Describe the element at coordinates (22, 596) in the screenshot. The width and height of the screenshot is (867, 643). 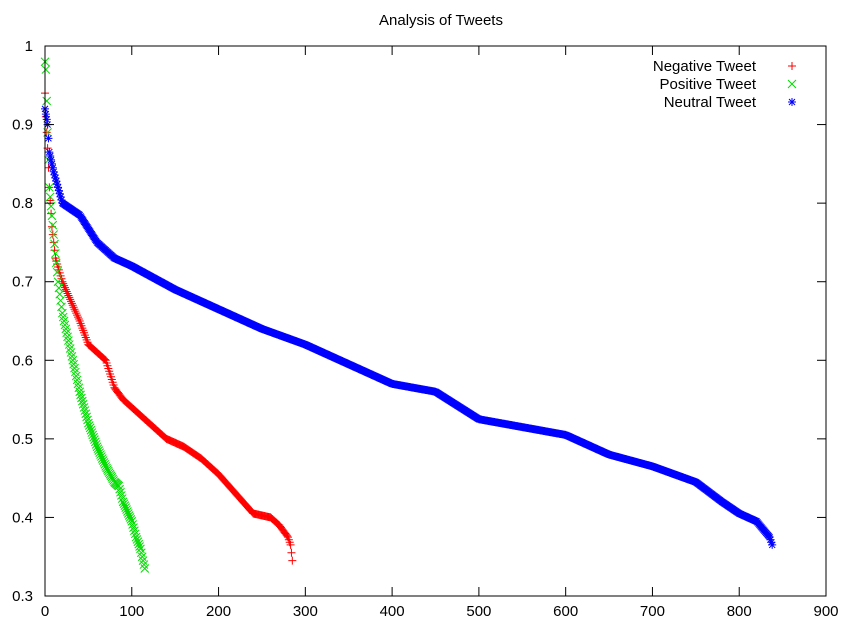
I see `y-tick-label: 0.3` at that location.